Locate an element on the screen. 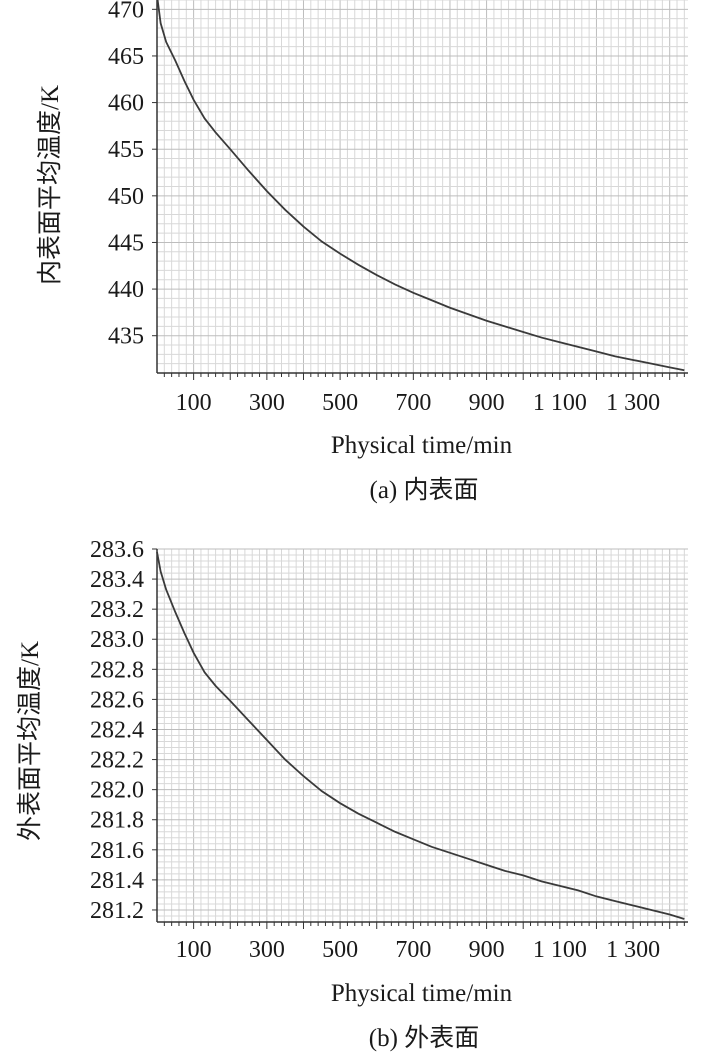  chart-b-x-tick-label: 500 is located at coordinates (340, 950).